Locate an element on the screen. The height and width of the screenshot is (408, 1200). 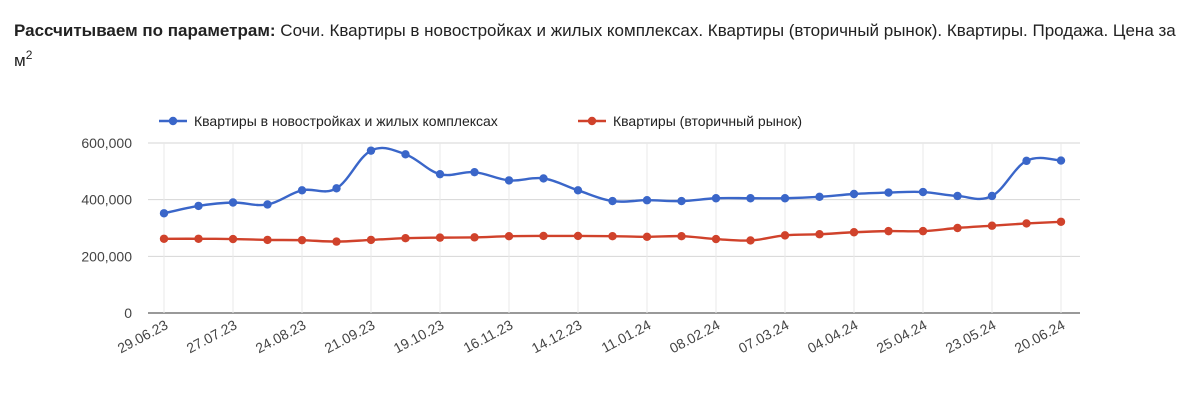
legend-label-2: Квартиры (вторичный рынок) is located at coordinates (707, 121).